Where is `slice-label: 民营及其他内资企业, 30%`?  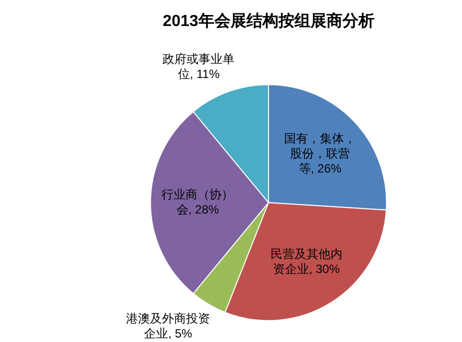 slice-label: 民营及其他内资企业, 30% is located at coordinates (306, 261).